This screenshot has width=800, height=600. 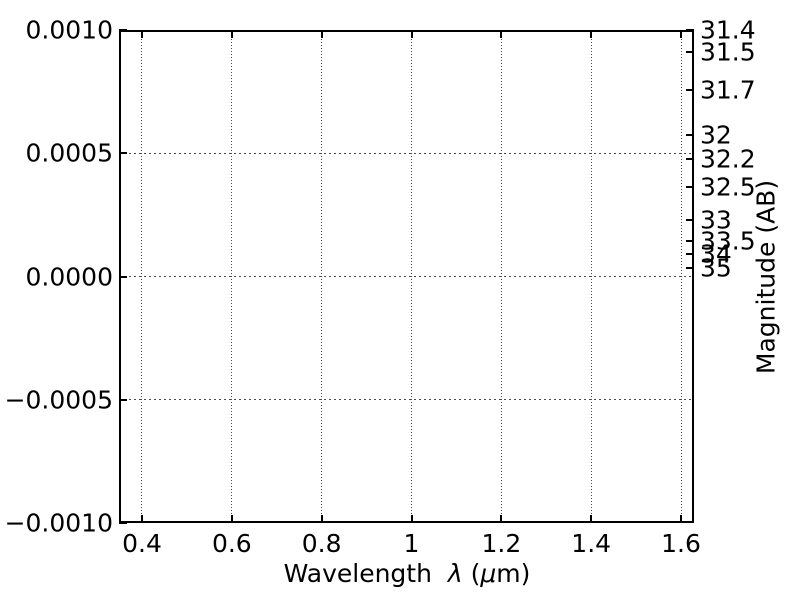 I want to click on y-tick-label-right: 33, so click(x=716, y=220).